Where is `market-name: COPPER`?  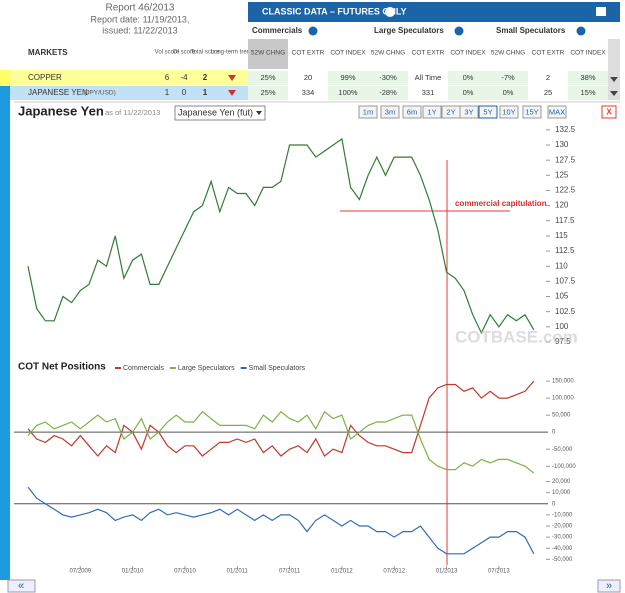 market-name: COPPER is located at coordinates (45, 77).